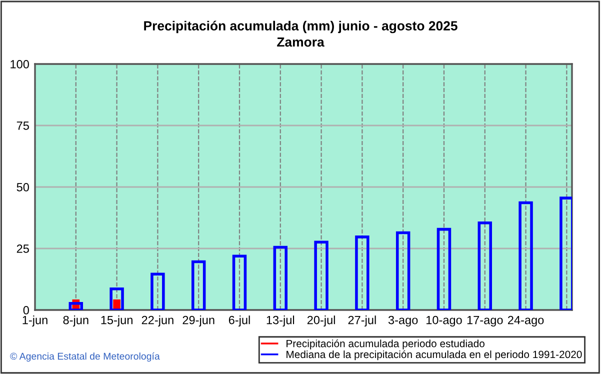  Describe the element at coordinates (239, 321) in the screenshot. I see `x-tick-label: 6-jul` at that location.